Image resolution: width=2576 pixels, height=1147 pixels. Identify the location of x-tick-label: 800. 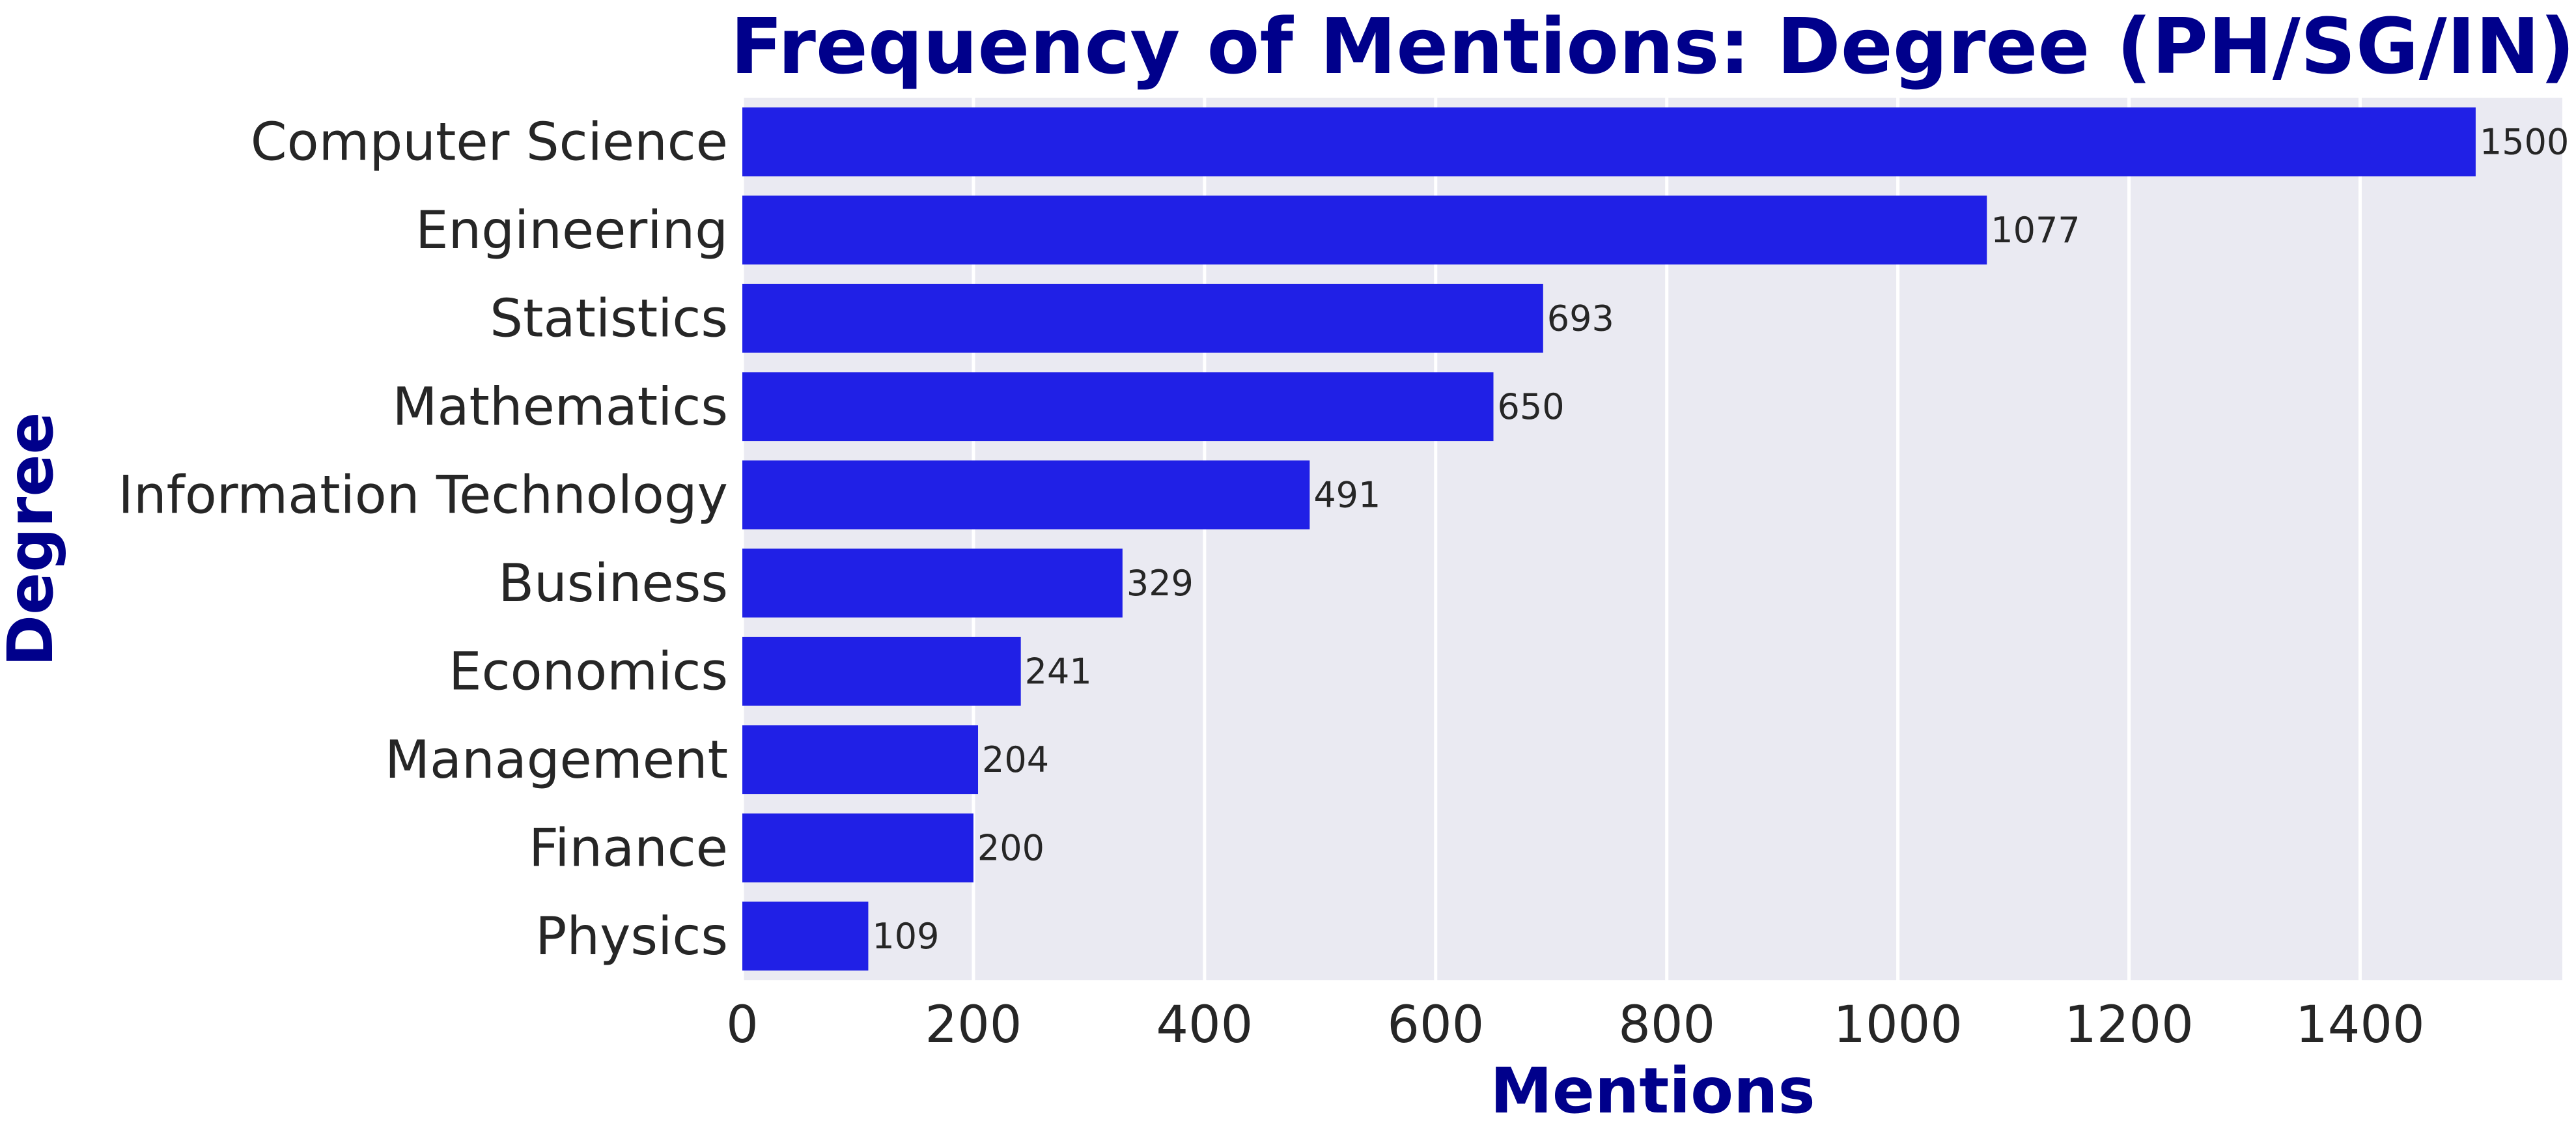
(1667, 1025).